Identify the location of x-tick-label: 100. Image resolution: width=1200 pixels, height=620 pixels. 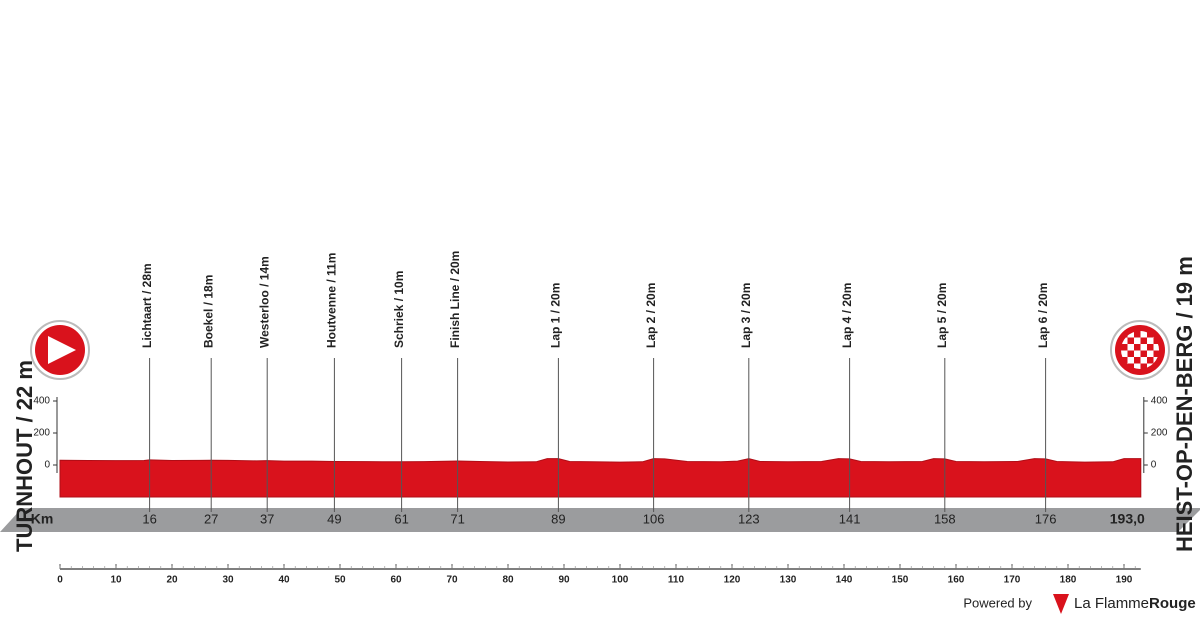
(620, 580).